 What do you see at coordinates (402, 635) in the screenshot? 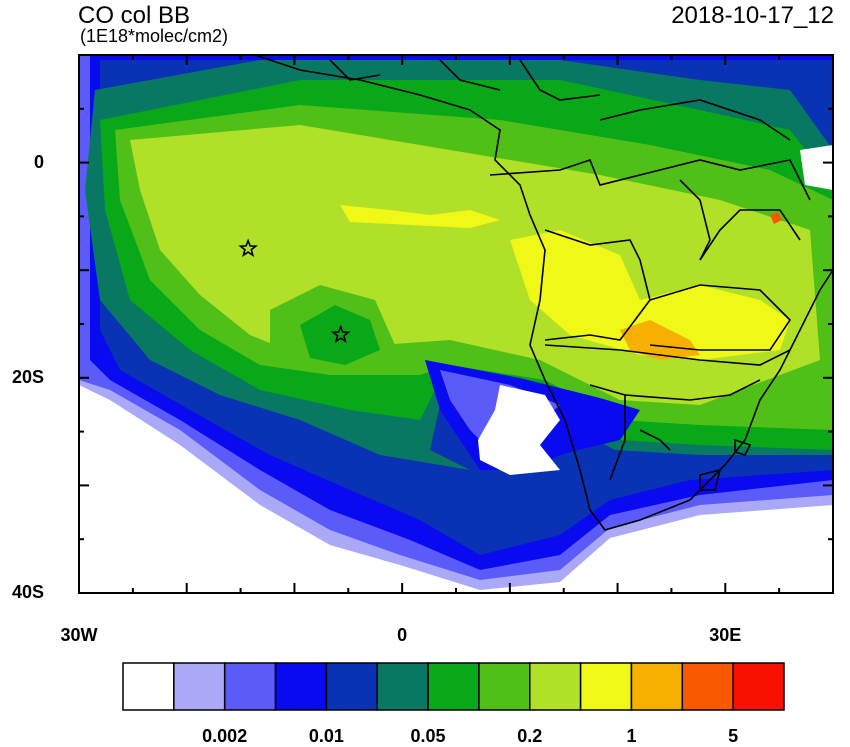
I see `lon-label: 0` at bounding box center [402, 635].